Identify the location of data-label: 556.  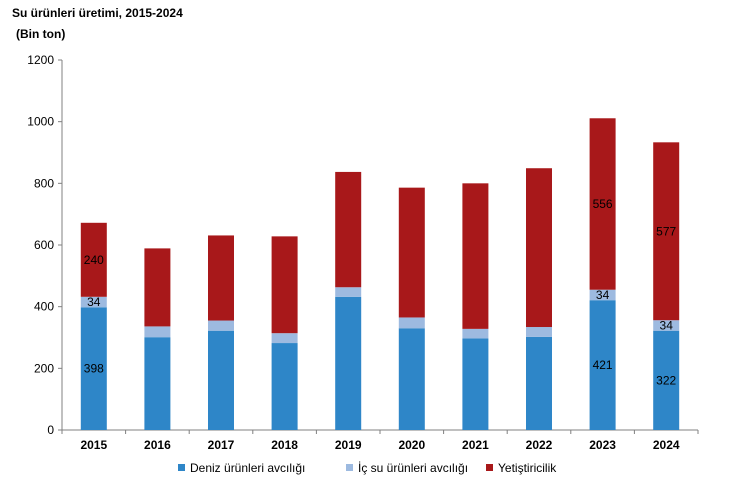
(603, 204).